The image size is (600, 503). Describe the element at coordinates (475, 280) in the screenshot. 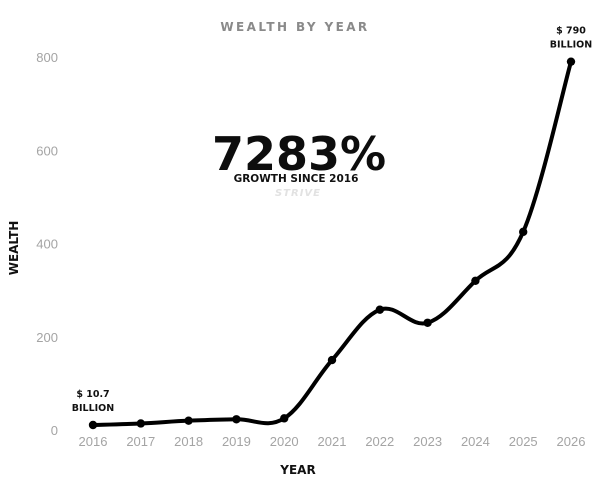

I see `data-point-2024` at that location.